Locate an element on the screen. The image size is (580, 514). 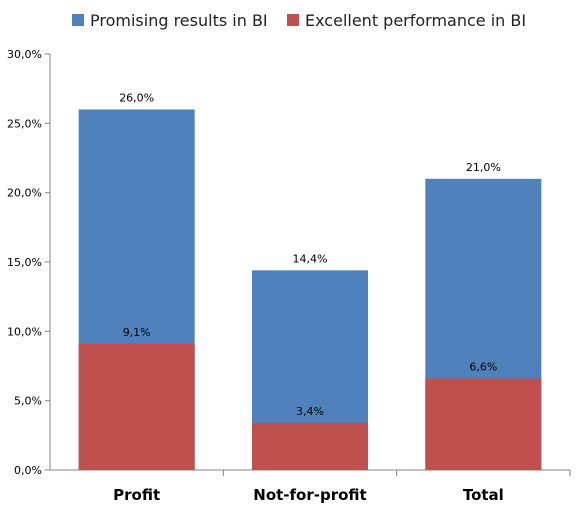
data-label-promising-2: 21,0% is located at coordinates (483, 167).